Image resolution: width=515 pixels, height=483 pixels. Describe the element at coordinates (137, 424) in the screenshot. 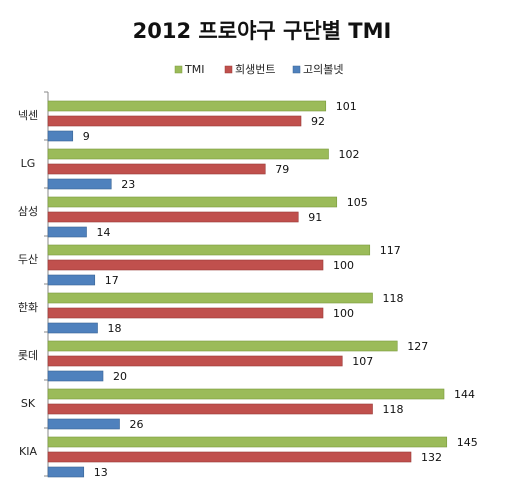

I see `data-label: 26` at that location.